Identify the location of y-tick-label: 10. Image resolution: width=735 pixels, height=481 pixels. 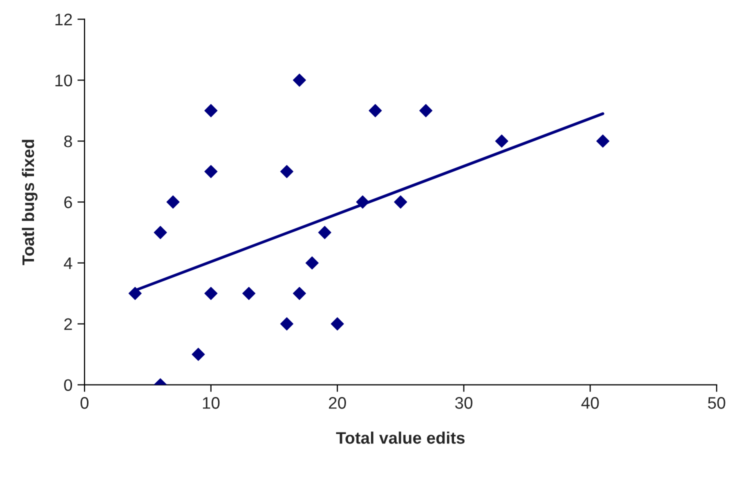
(63, 80).